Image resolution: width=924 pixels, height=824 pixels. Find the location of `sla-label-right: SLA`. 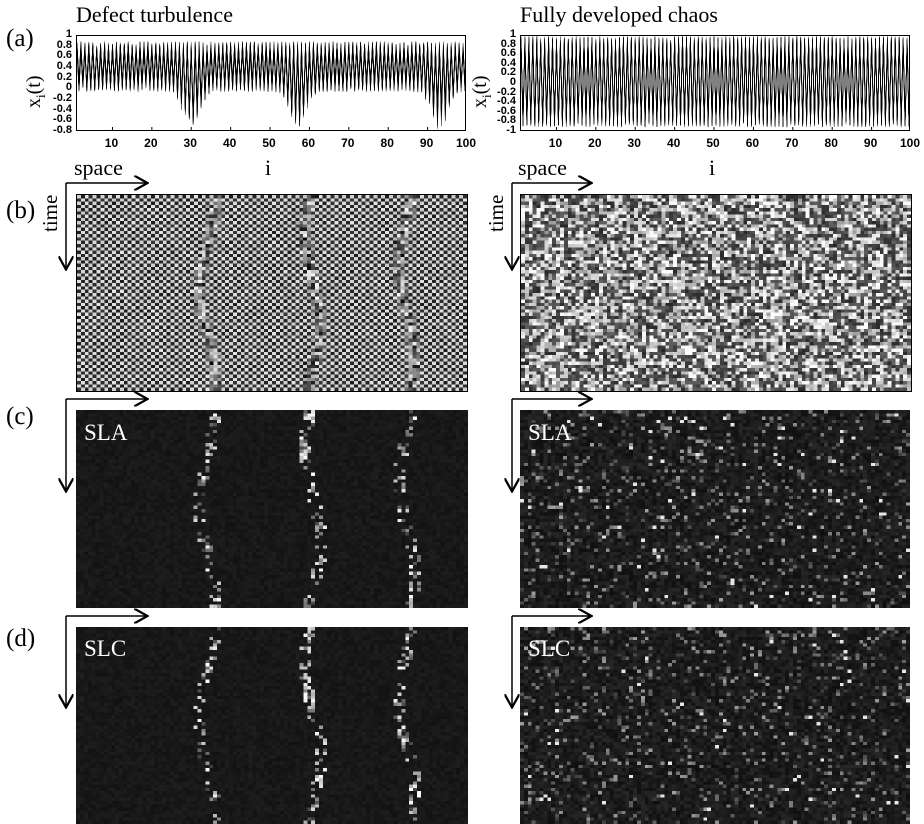

sla-label-right: SLA is located at coordinates (550, 432).